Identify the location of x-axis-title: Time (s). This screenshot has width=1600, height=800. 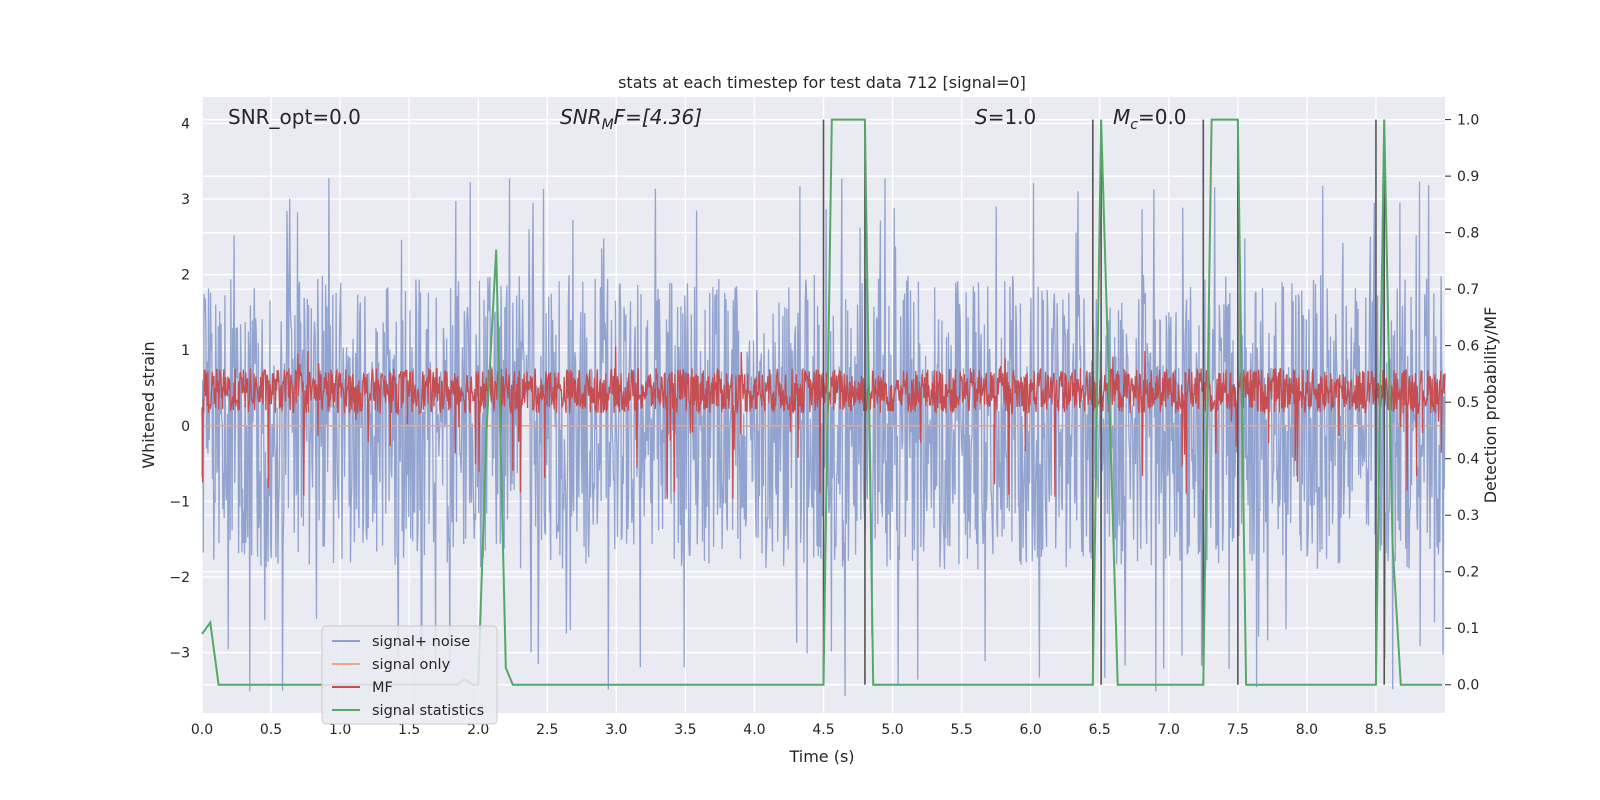
(821, 756).